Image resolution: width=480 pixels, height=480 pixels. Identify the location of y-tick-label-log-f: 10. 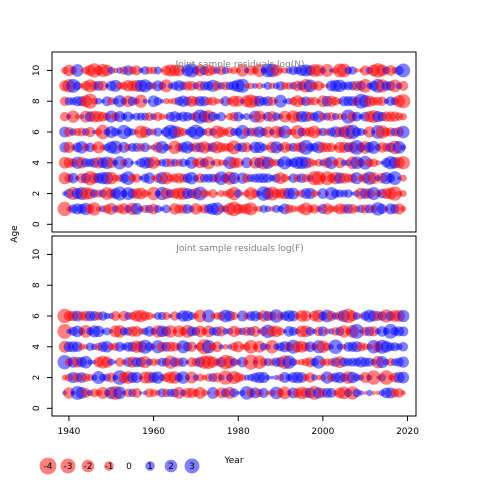
(37, 254).